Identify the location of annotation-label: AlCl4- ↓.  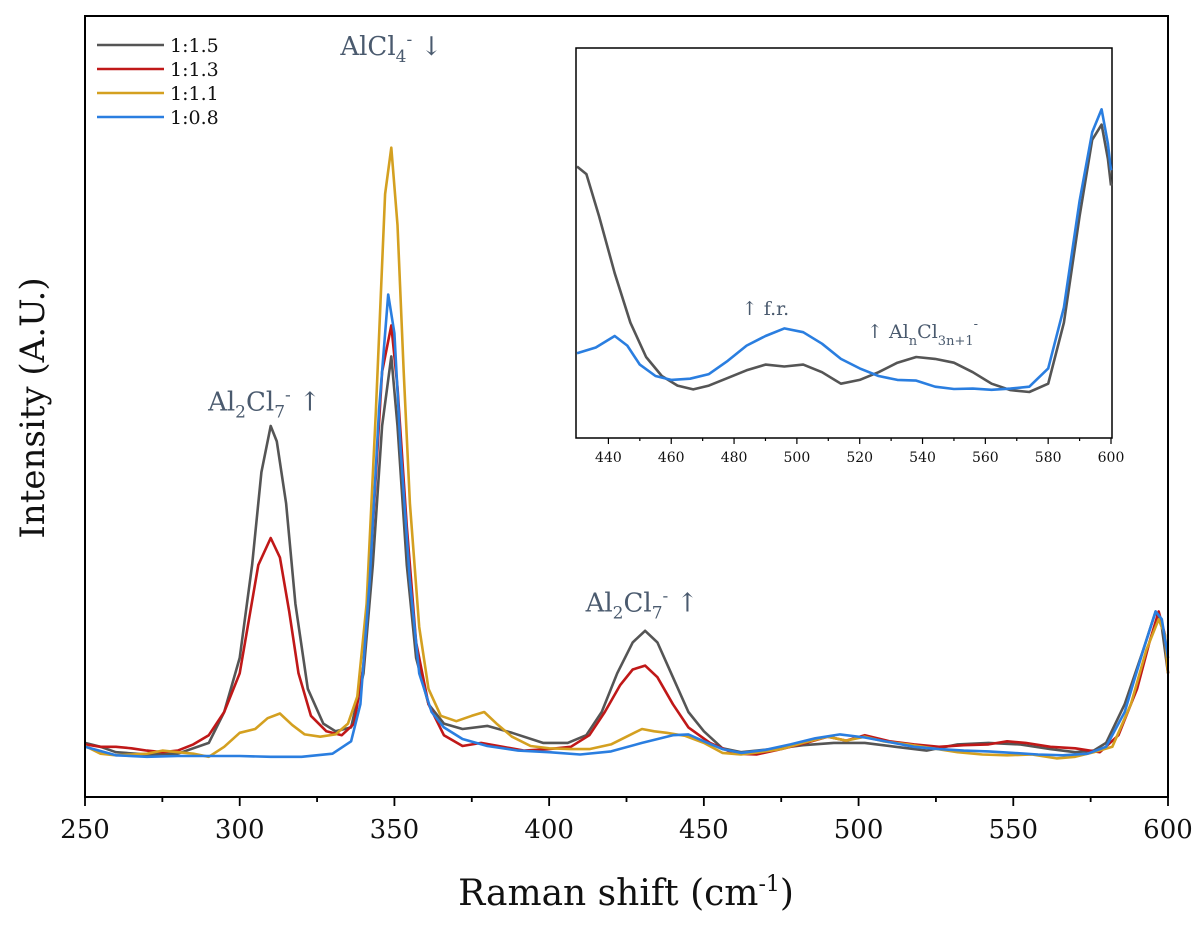
(390, 48).